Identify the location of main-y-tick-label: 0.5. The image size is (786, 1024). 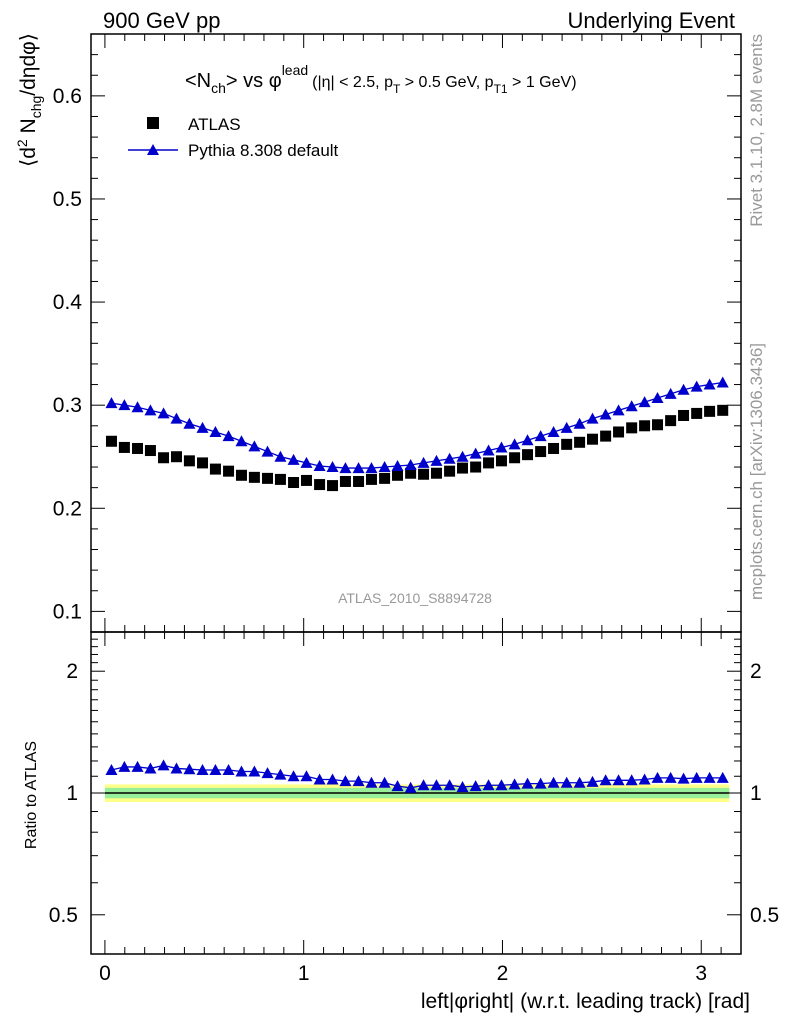
(67, 199).